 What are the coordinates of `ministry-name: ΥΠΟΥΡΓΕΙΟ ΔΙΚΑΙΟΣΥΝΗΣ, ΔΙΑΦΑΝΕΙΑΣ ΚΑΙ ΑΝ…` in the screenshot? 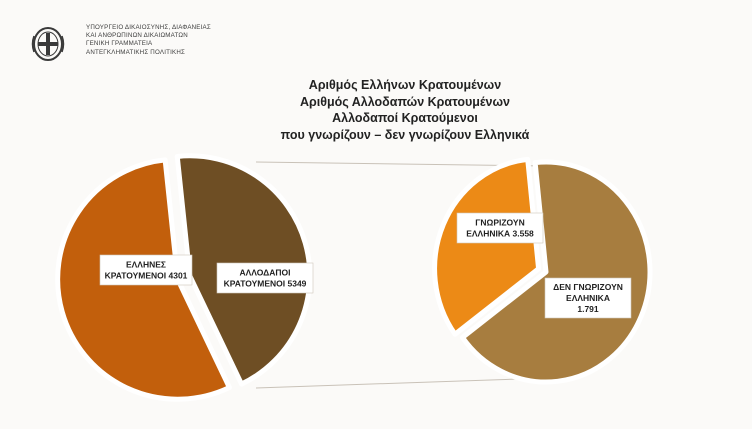 It's located at (191, 40).